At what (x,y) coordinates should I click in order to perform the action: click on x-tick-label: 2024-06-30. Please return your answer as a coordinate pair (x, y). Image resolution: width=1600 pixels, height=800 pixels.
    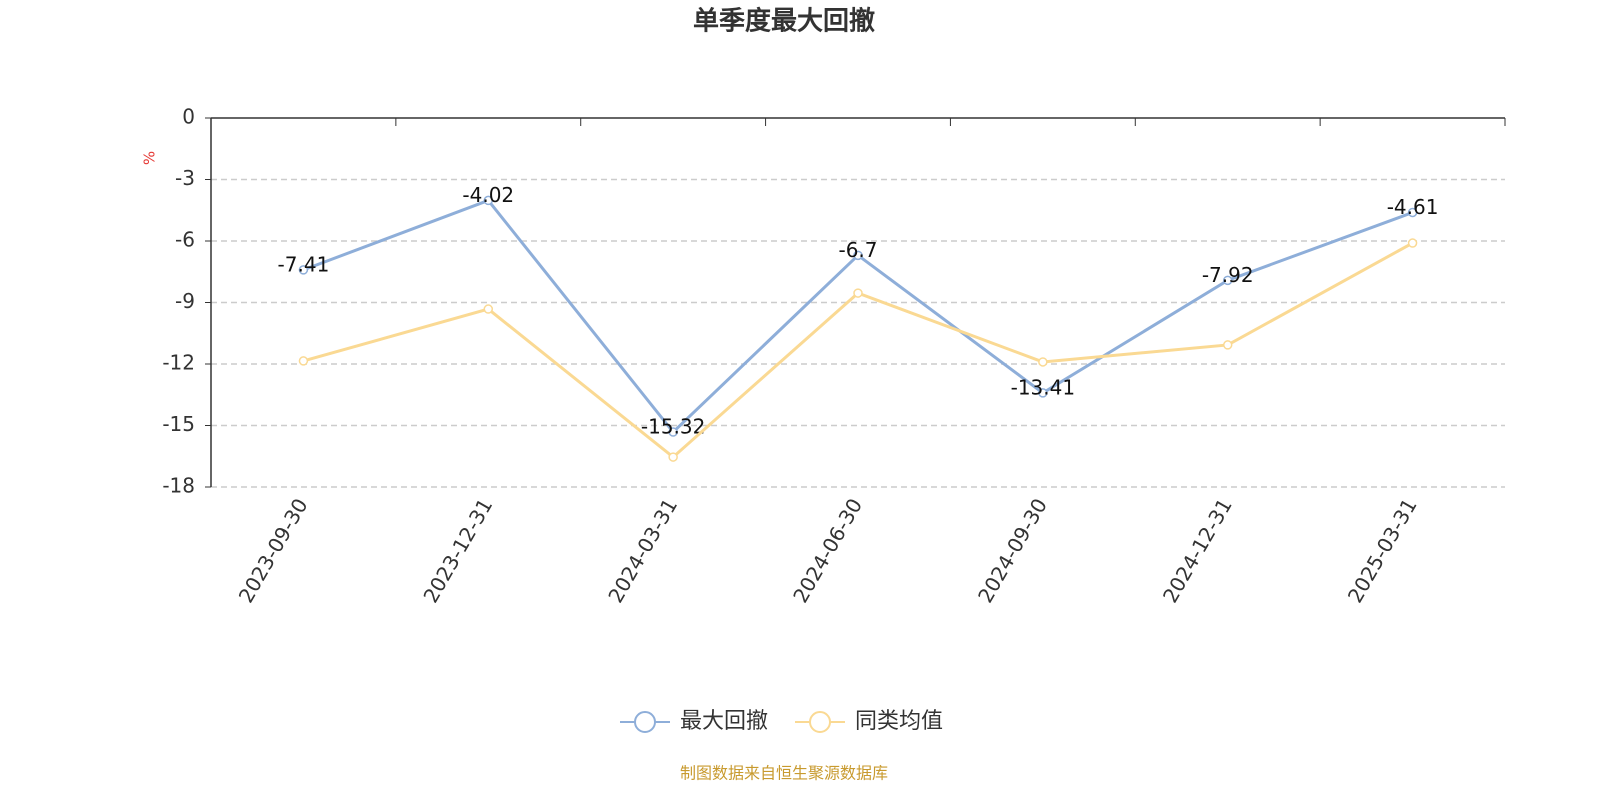
    Looking at the image, I should click on (827, 550).